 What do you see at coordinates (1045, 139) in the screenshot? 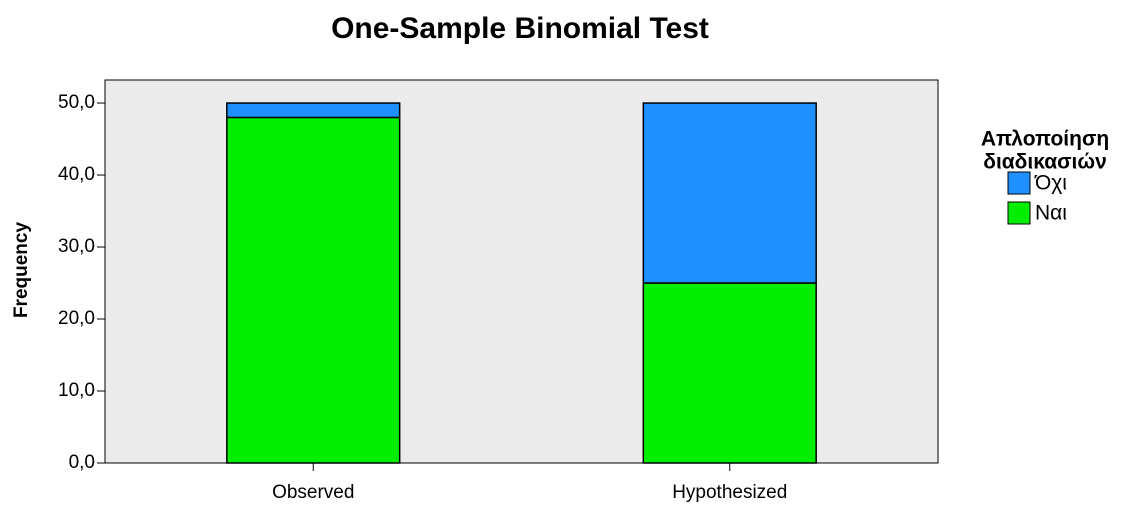
I see `legend-title: Απλοποίηση` at bounding box center [1045, 139].